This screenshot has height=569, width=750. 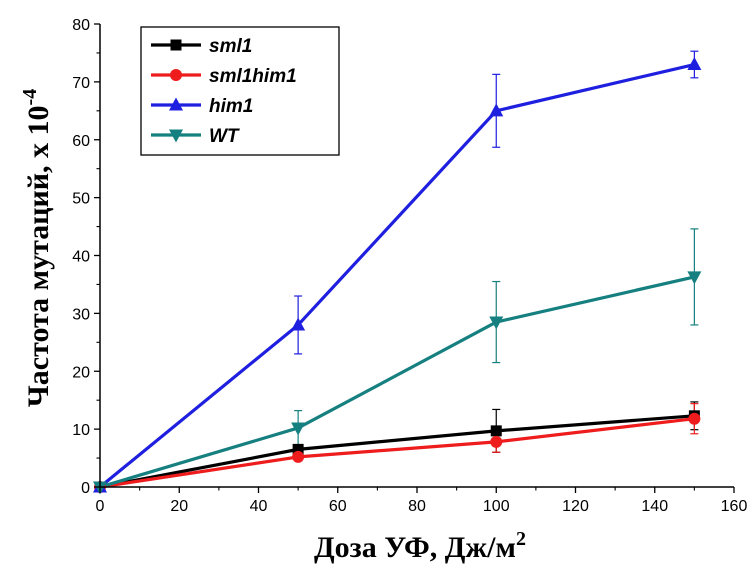 What do you see at coordinates (81, 141) in the screenshot?
I see `y-tick-label-60: 60` at bounding box center [81, 141].